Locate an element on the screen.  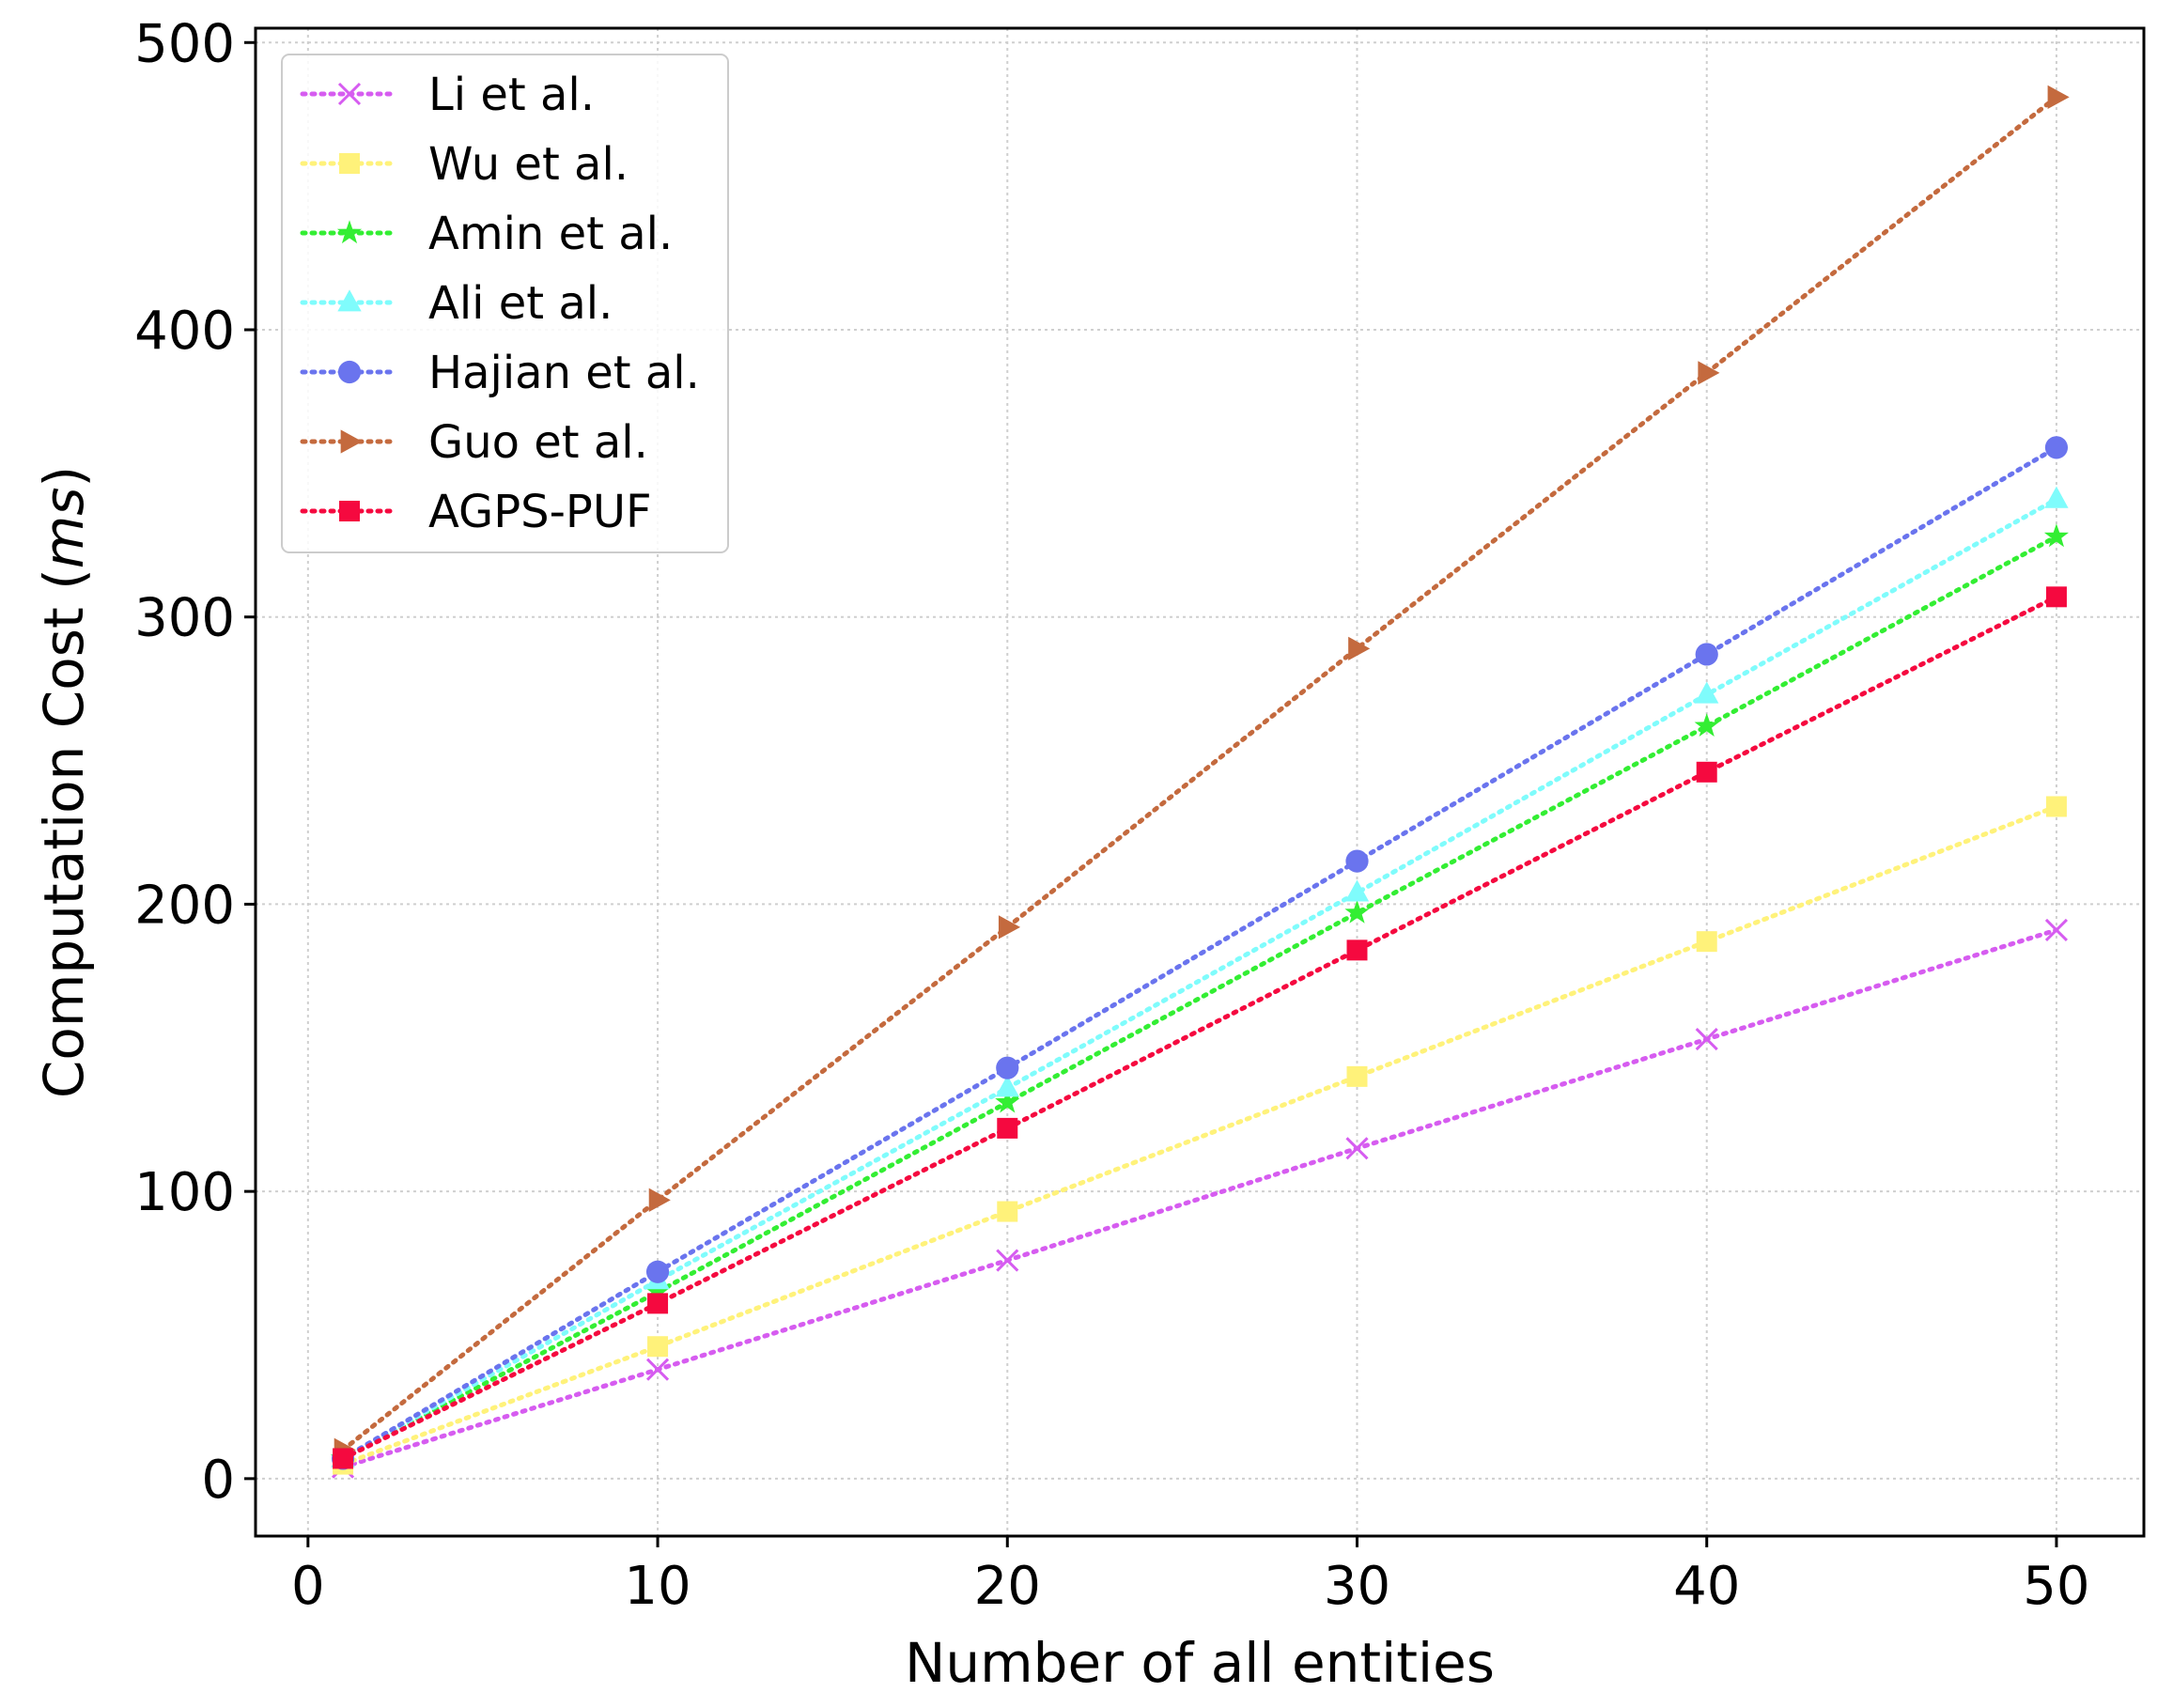
legend-label: AGPS-PUF is located at coordinates (540, 512).